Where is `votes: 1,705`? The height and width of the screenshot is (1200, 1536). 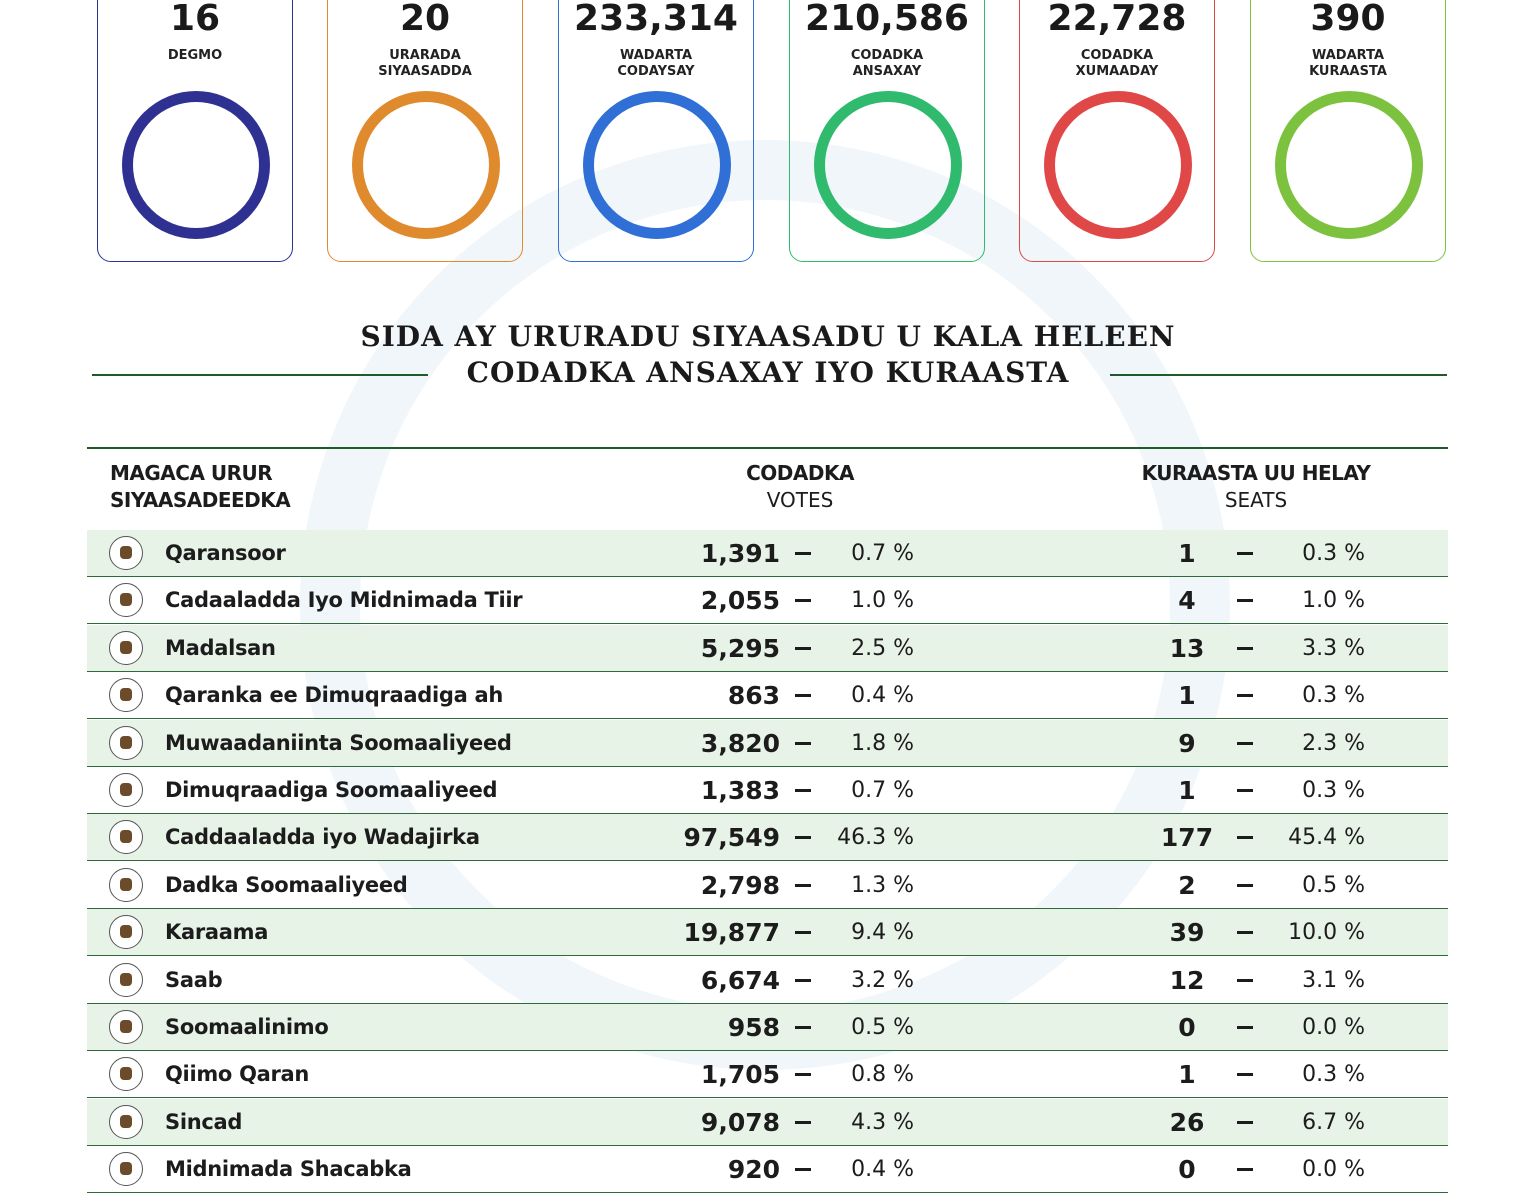 votes: 1,705 is located at coordinates (740, 1075).